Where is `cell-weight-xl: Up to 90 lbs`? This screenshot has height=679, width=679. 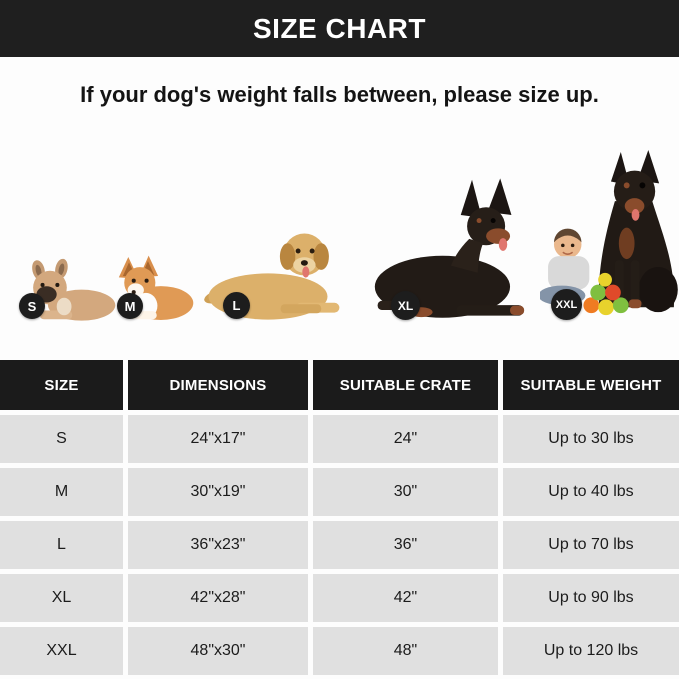
cell-weight-xl: Up to 90 lbs is located at coordinates (591, 598).